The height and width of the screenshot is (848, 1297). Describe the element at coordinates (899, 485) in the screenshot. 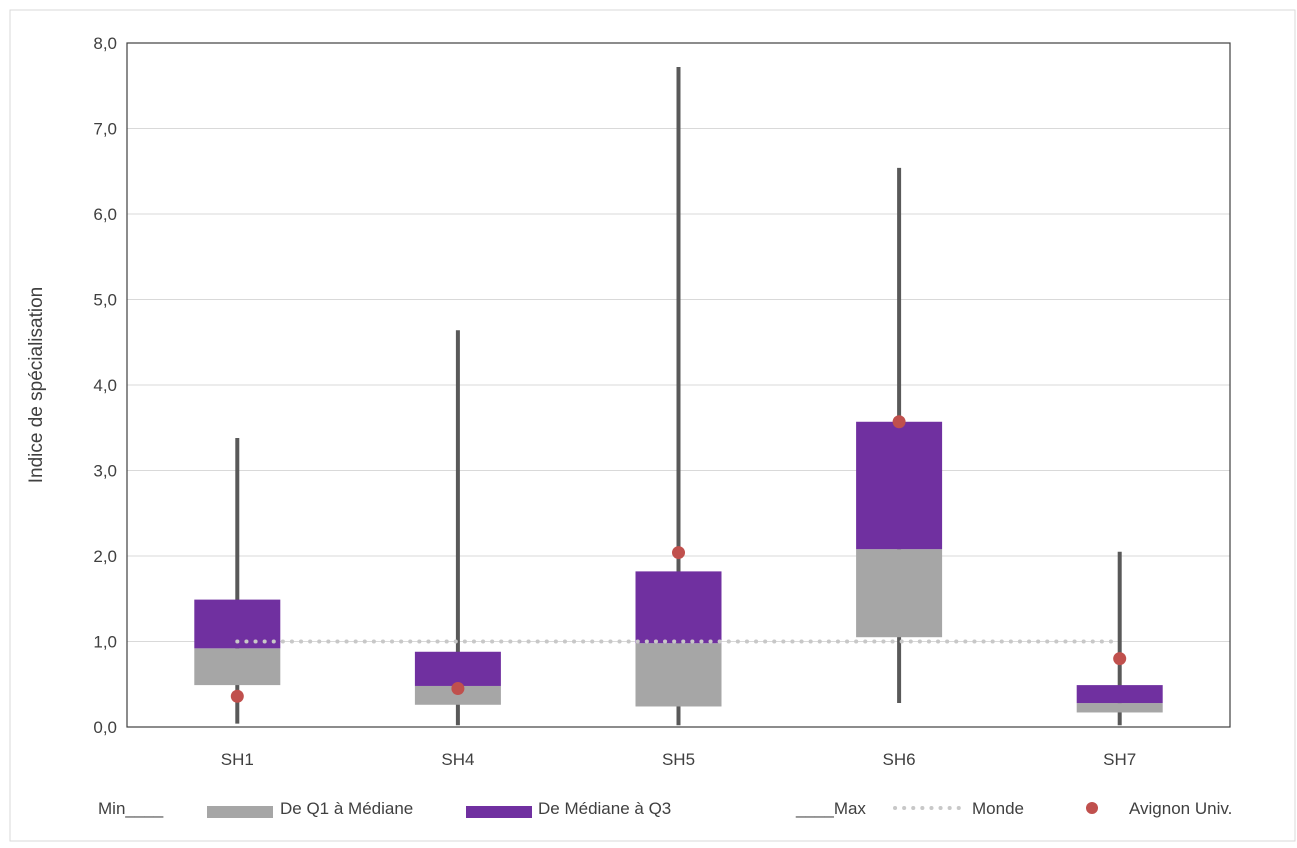

I see `box-median-q3-sh6` at that location.